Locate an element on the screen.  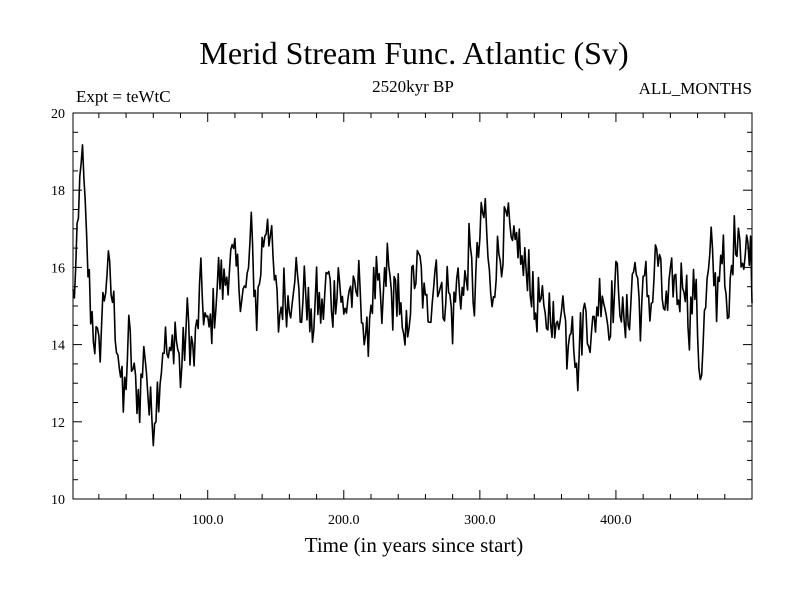
x-tick-label: 300.0 is located at coordinates (480, 520).